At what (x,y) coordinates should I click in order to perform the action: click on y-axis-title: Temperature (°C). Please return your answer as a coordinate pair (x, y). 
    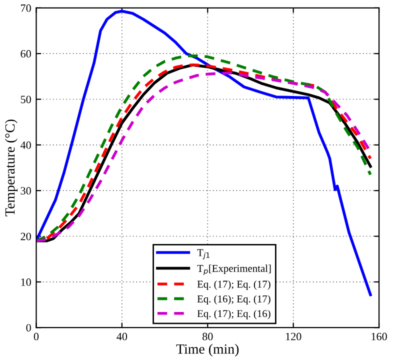
    Looking at the image, I should click on (11, 168).